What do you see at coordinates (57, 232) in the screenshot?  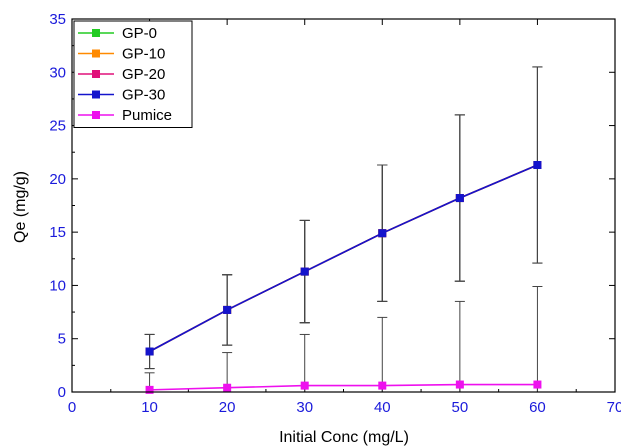 I see `y-tick-label: 15` at bounding box center [57, 232].